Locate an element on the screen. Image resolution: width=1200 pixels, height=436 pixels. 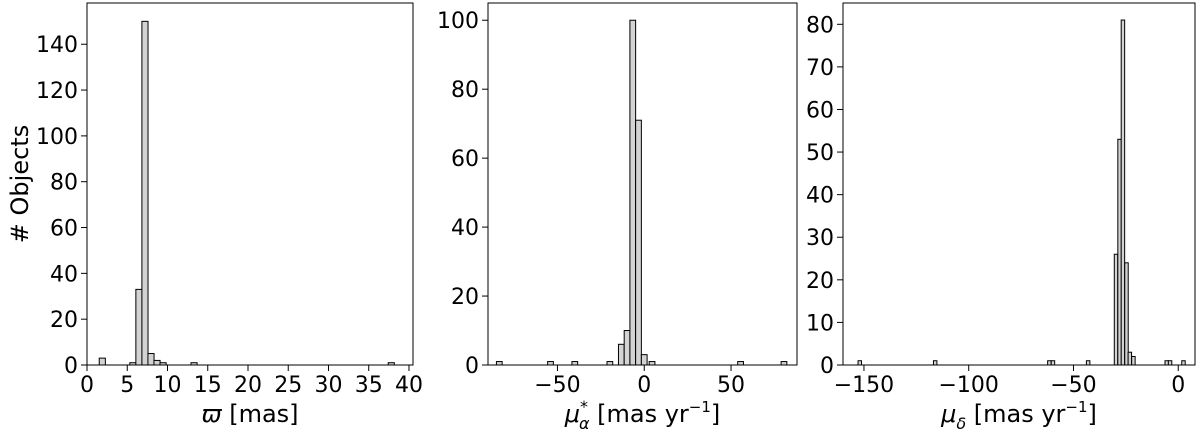
x-tick-label: 35 is located at coordinates (369, 385).